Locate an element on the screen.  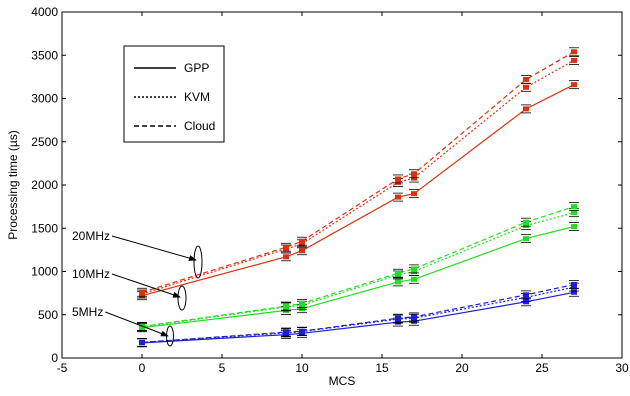
y-tick-label: 3000 is located at coordinates (44, 99).